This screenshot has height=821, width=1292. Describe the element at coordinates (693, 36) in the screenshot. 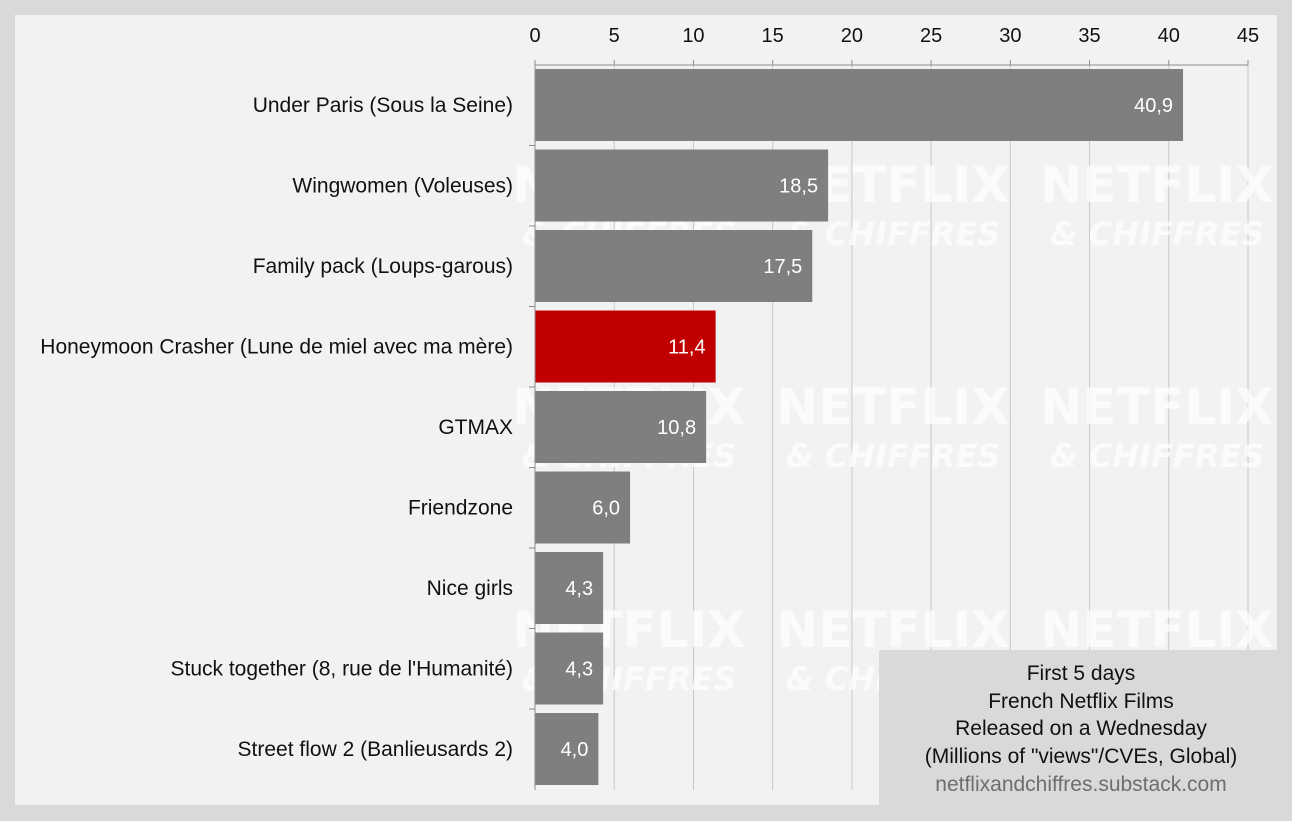

I see `x-tick-label: 10` at that location.